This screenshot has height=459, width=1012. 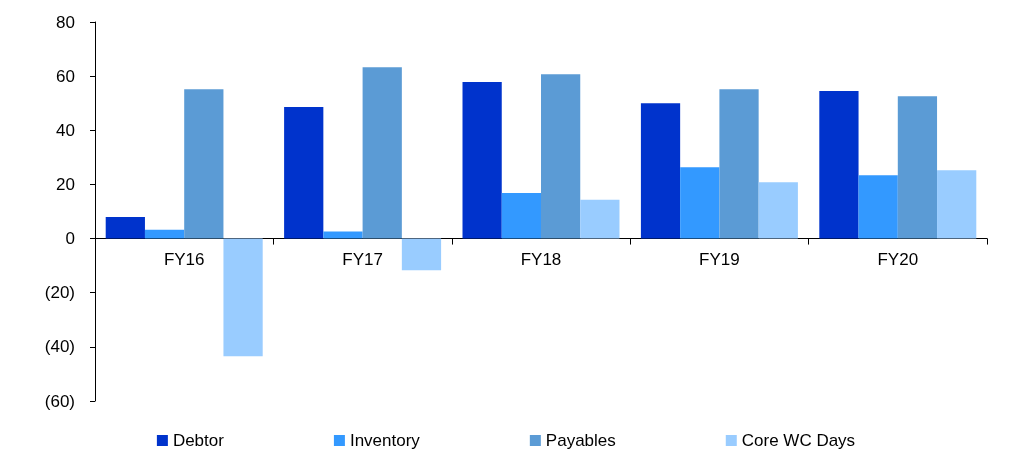 What do you see at coordinates (65, 130) in the screenshot?
I see `y-tick-label: 40` at bounding box center [65, 130].